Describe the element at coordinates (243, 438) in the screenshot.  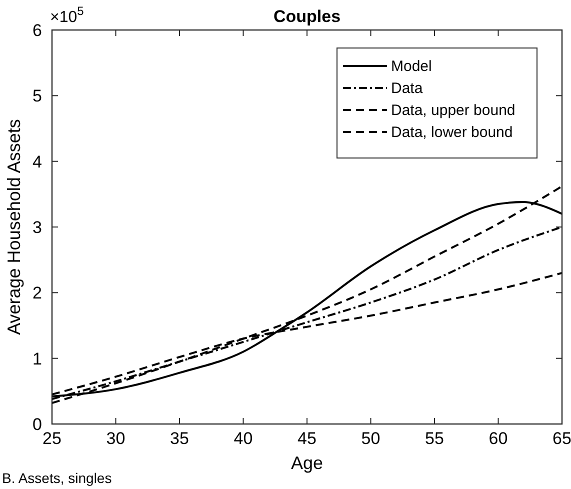
I see `x-tick-label: 40` at that location.